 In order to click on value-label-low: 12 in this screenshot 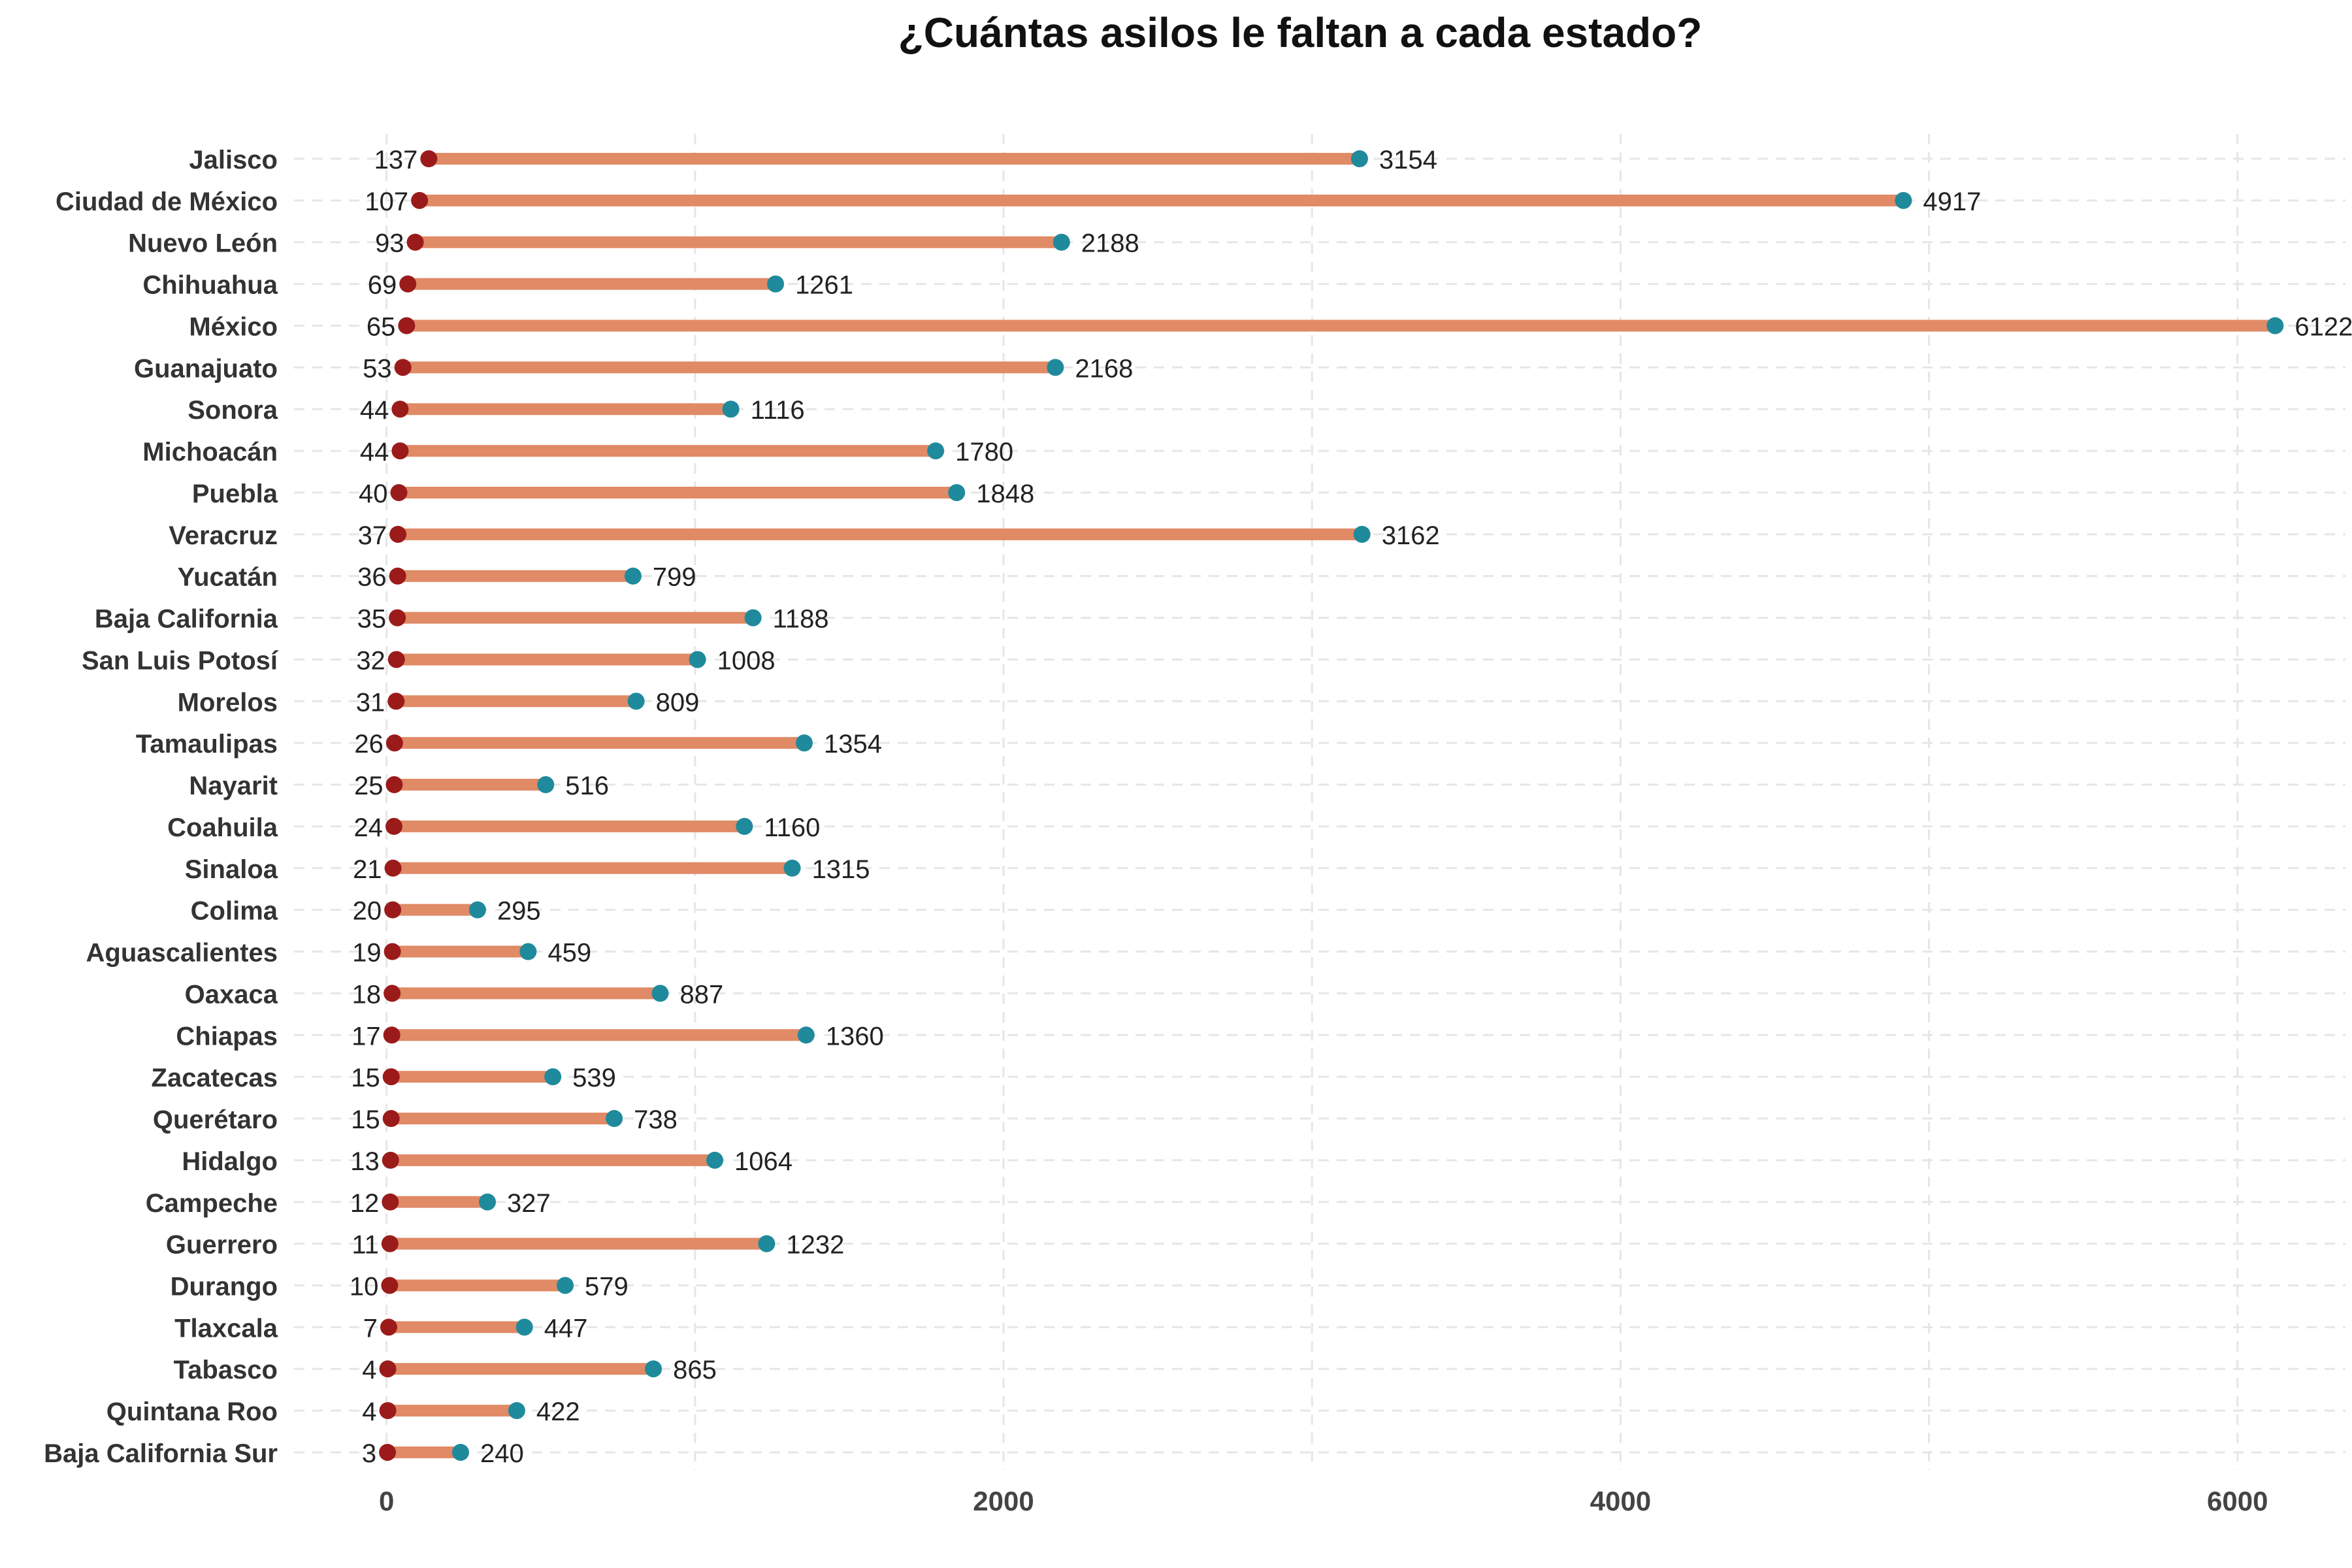, I will do `click(365, 1203)`.